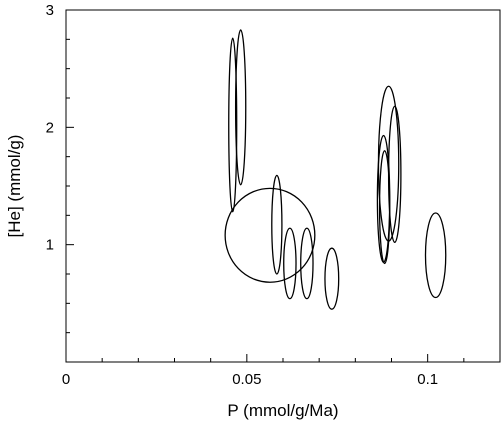 The height and width of the screenshot is (427, 503). I want to click on y-tick-label: 1, so click(50, 245).